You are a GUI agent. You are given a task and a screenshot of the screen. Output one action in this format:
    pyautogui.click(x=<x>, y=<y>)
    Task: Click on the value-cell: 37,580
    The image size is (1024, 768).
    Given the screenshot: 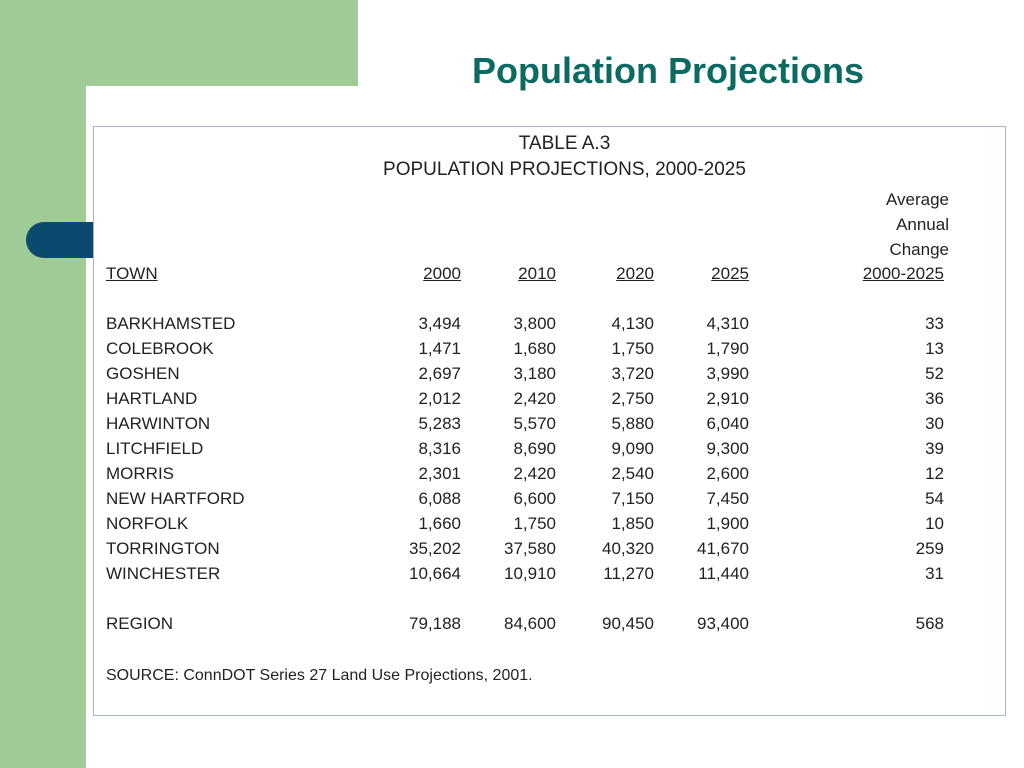 What is the action you would take?
    pyautogui.click(x=530, y=548)
    